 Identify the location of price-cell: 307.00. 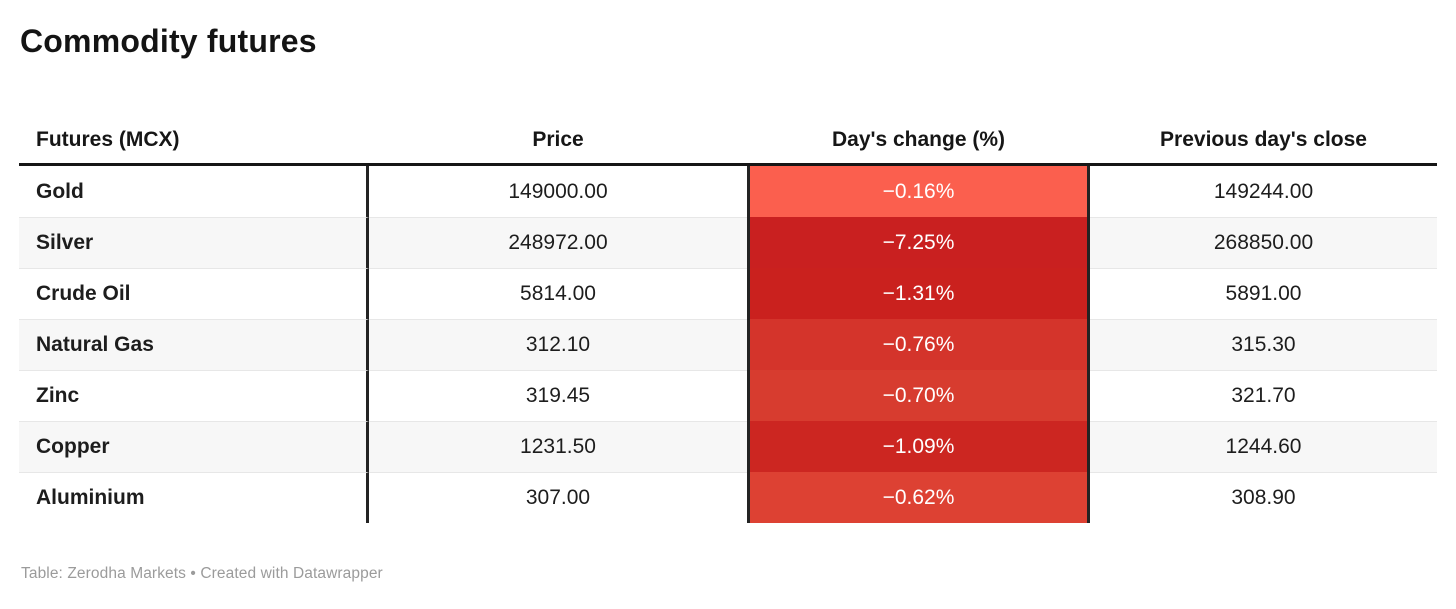
(558, 497).